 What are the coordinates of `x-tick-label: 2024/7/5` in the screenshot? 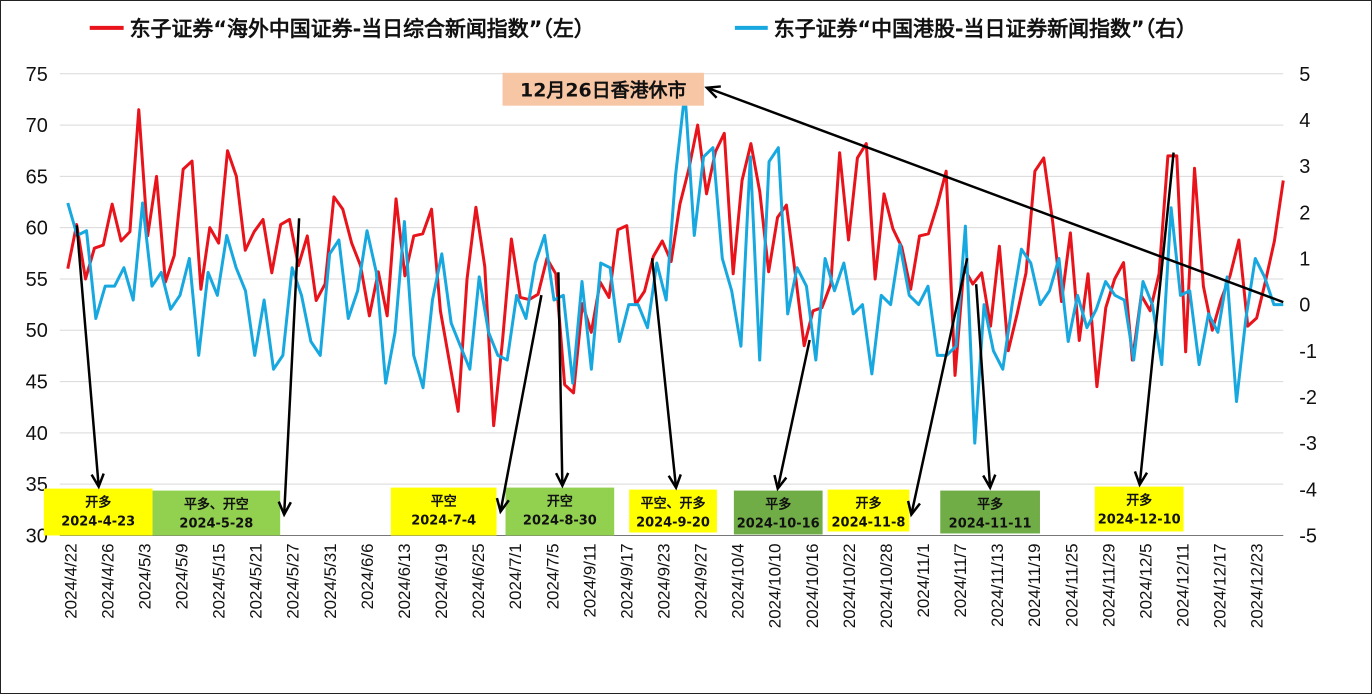 It's located at (552, 576).